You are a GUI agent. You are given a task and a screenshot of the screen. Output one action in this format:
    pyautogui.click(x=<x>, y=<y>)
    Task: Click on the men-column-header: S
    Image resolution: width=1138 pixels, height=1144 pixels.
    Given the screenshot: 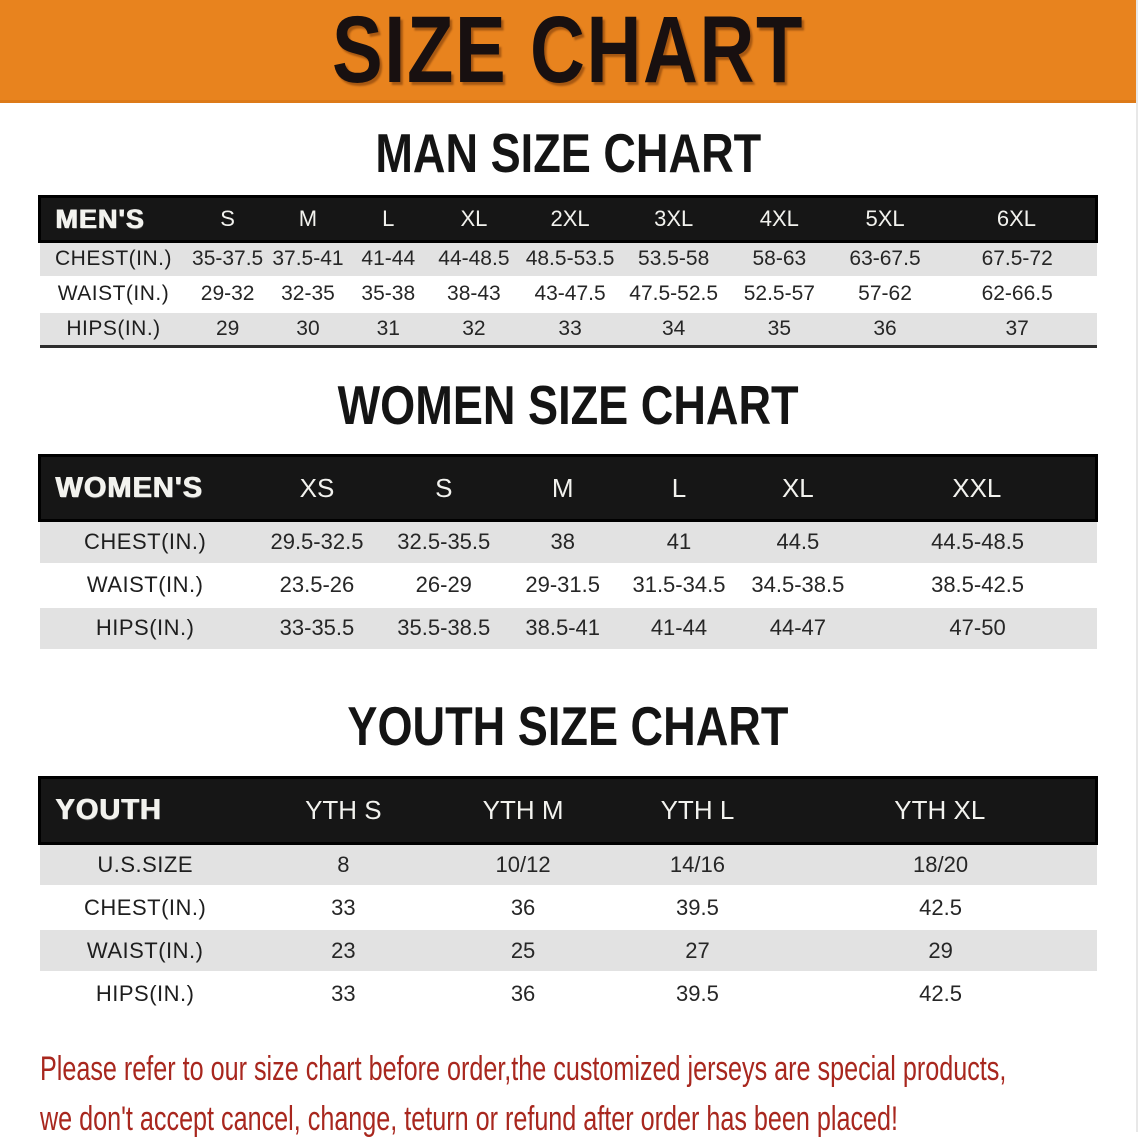 What is the action you would take?
    pyautogui.click(x=227, y=219)
    